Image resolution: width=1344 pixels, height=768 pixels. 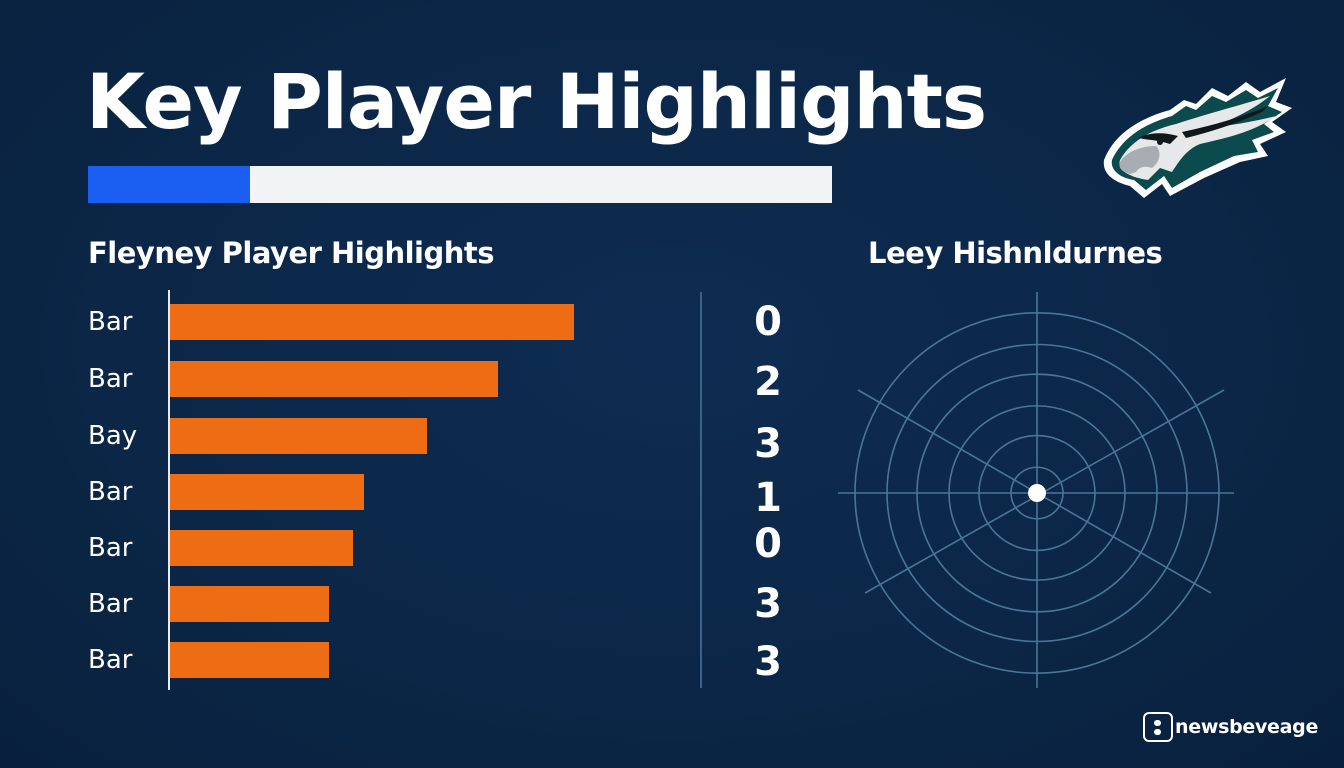 I want to click on eagle-head-logo-icon, so click(x=1197, y=138).